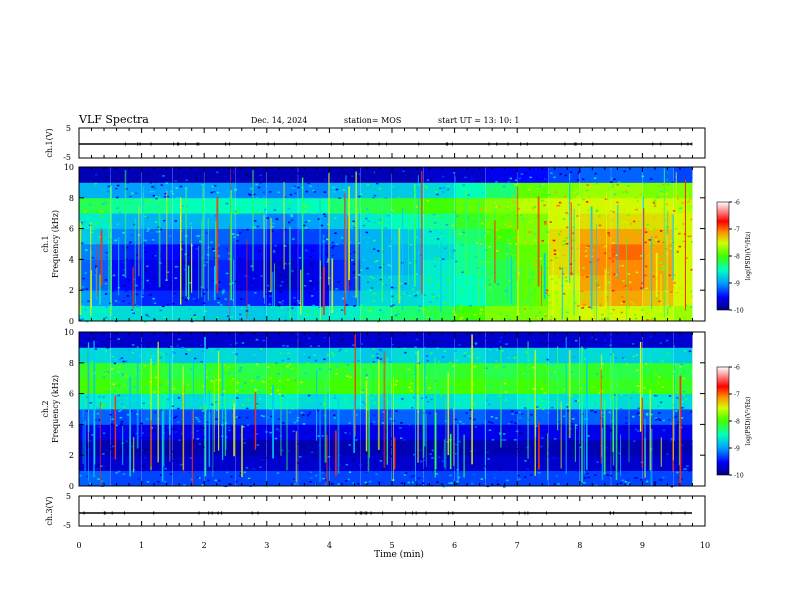 This screenshot has height=612, width=792. What do you see at coordinates (264, 256) in the screenshot?
I see `ch1-spectrogram-sferic` at bounding box center [264, 256].